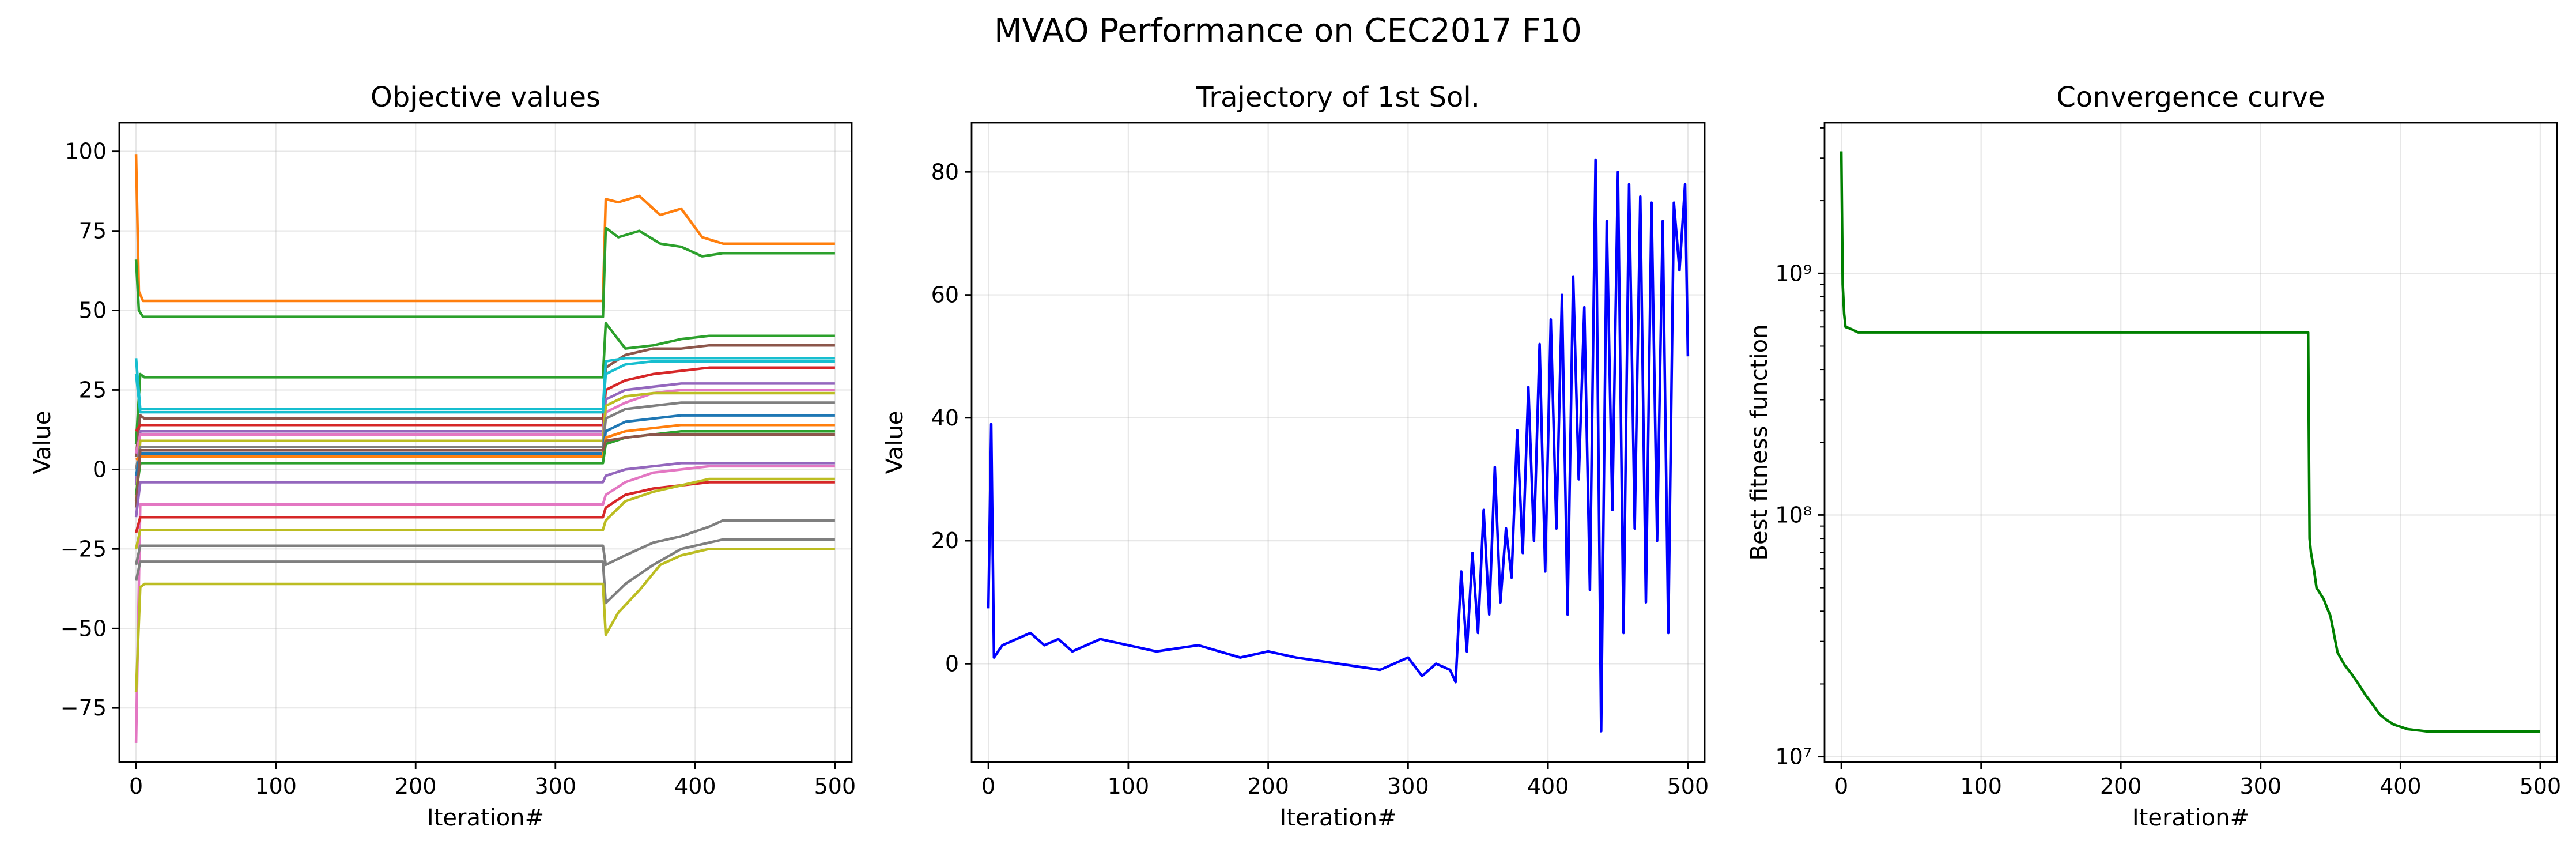 Image resolution: width=2576 pixels, height=856 pixels. I want to click on y-axis-label: Best fitness function, so click(1759, 443).